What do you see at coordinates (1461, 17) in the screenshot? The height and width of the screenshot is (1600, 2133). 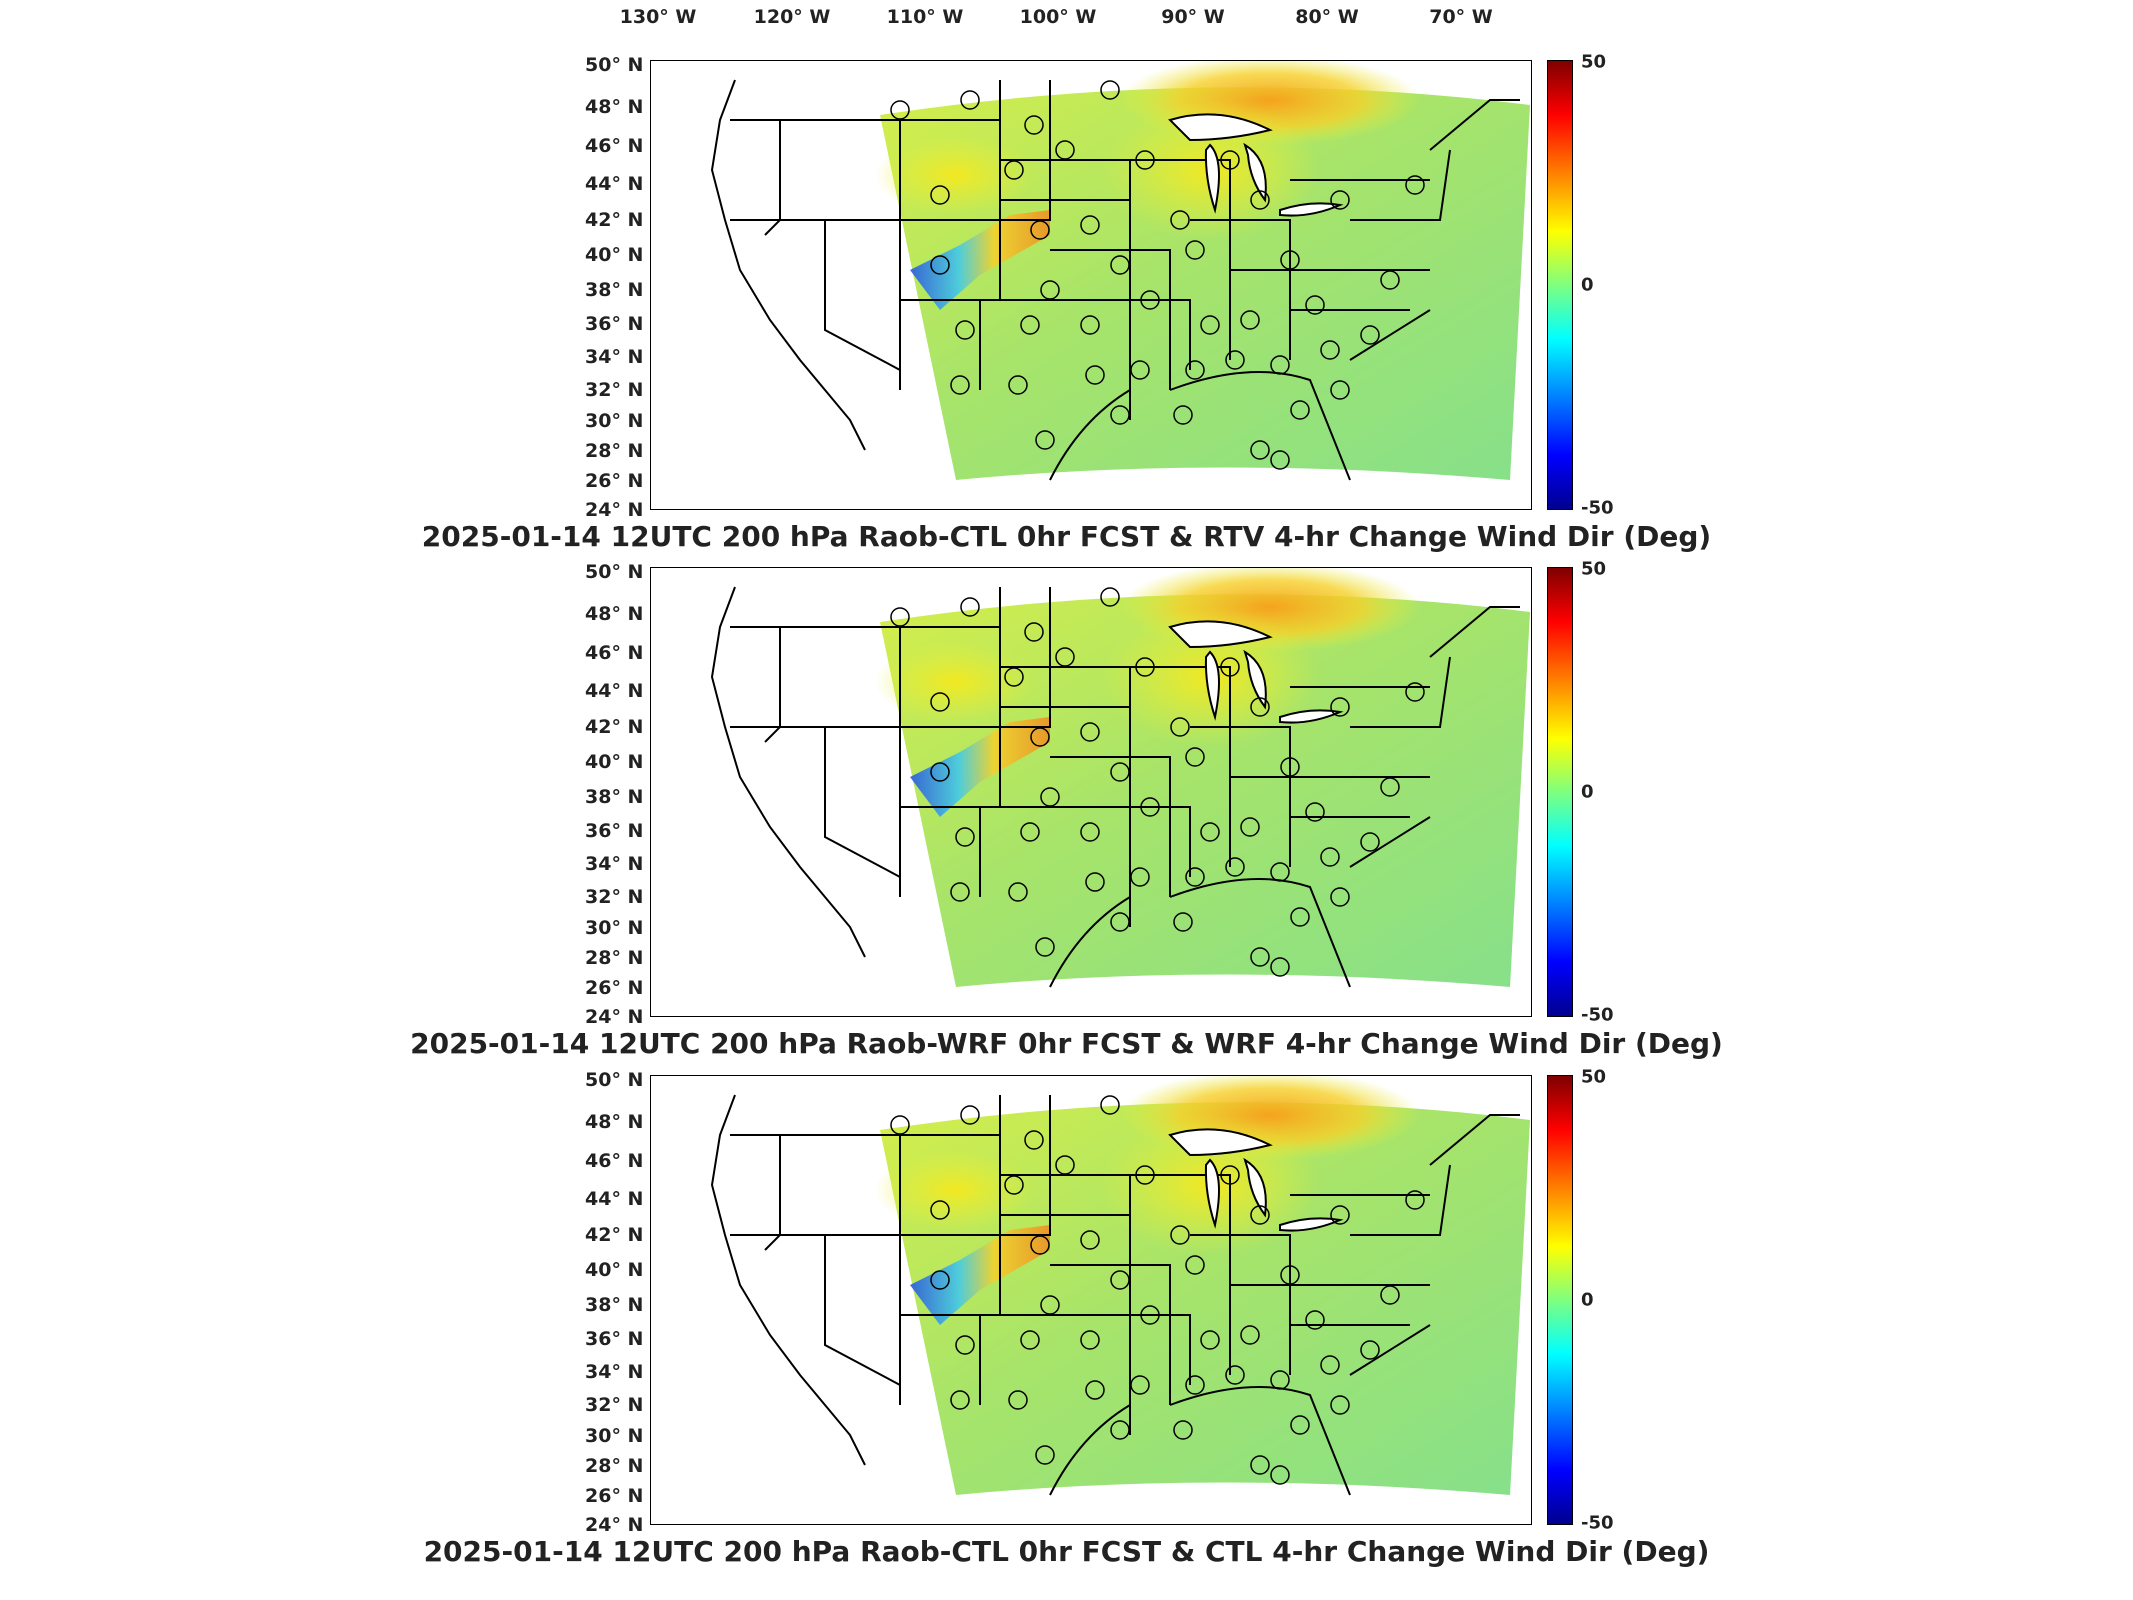 I see `lon-label: 70° W` at bounding box center [1461, 17].